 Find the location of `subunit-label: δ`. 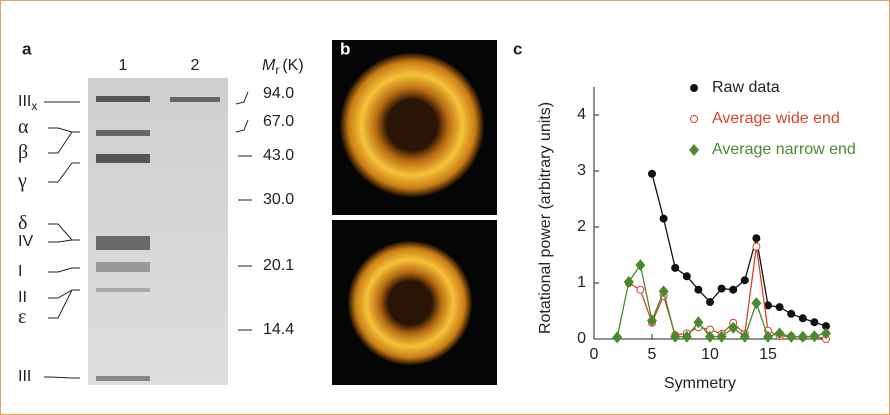

subunit-label: δ is located at coordinates (22, 223).